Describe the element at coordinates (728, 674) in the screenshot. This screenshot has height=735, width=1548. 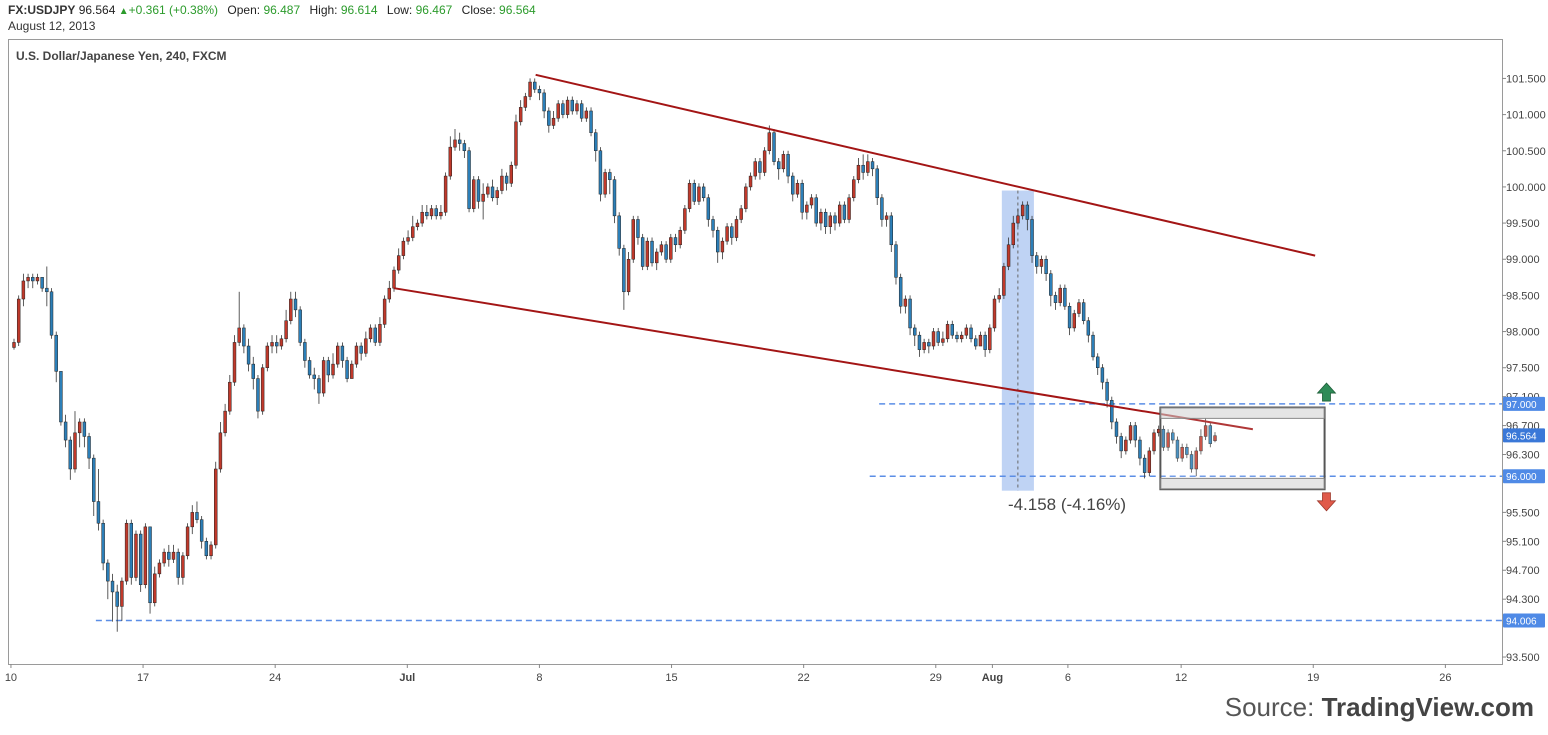
I see `time-axis: 10 17 24 Jul 8 15 22 29 Aug 6 12 19 26` at that location.